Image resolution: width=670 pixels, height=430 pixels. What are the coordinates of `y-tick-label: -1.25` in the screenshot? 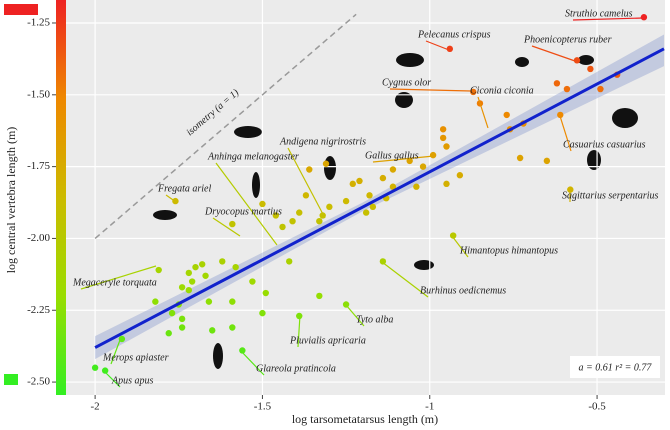 It's located at (38, 23).